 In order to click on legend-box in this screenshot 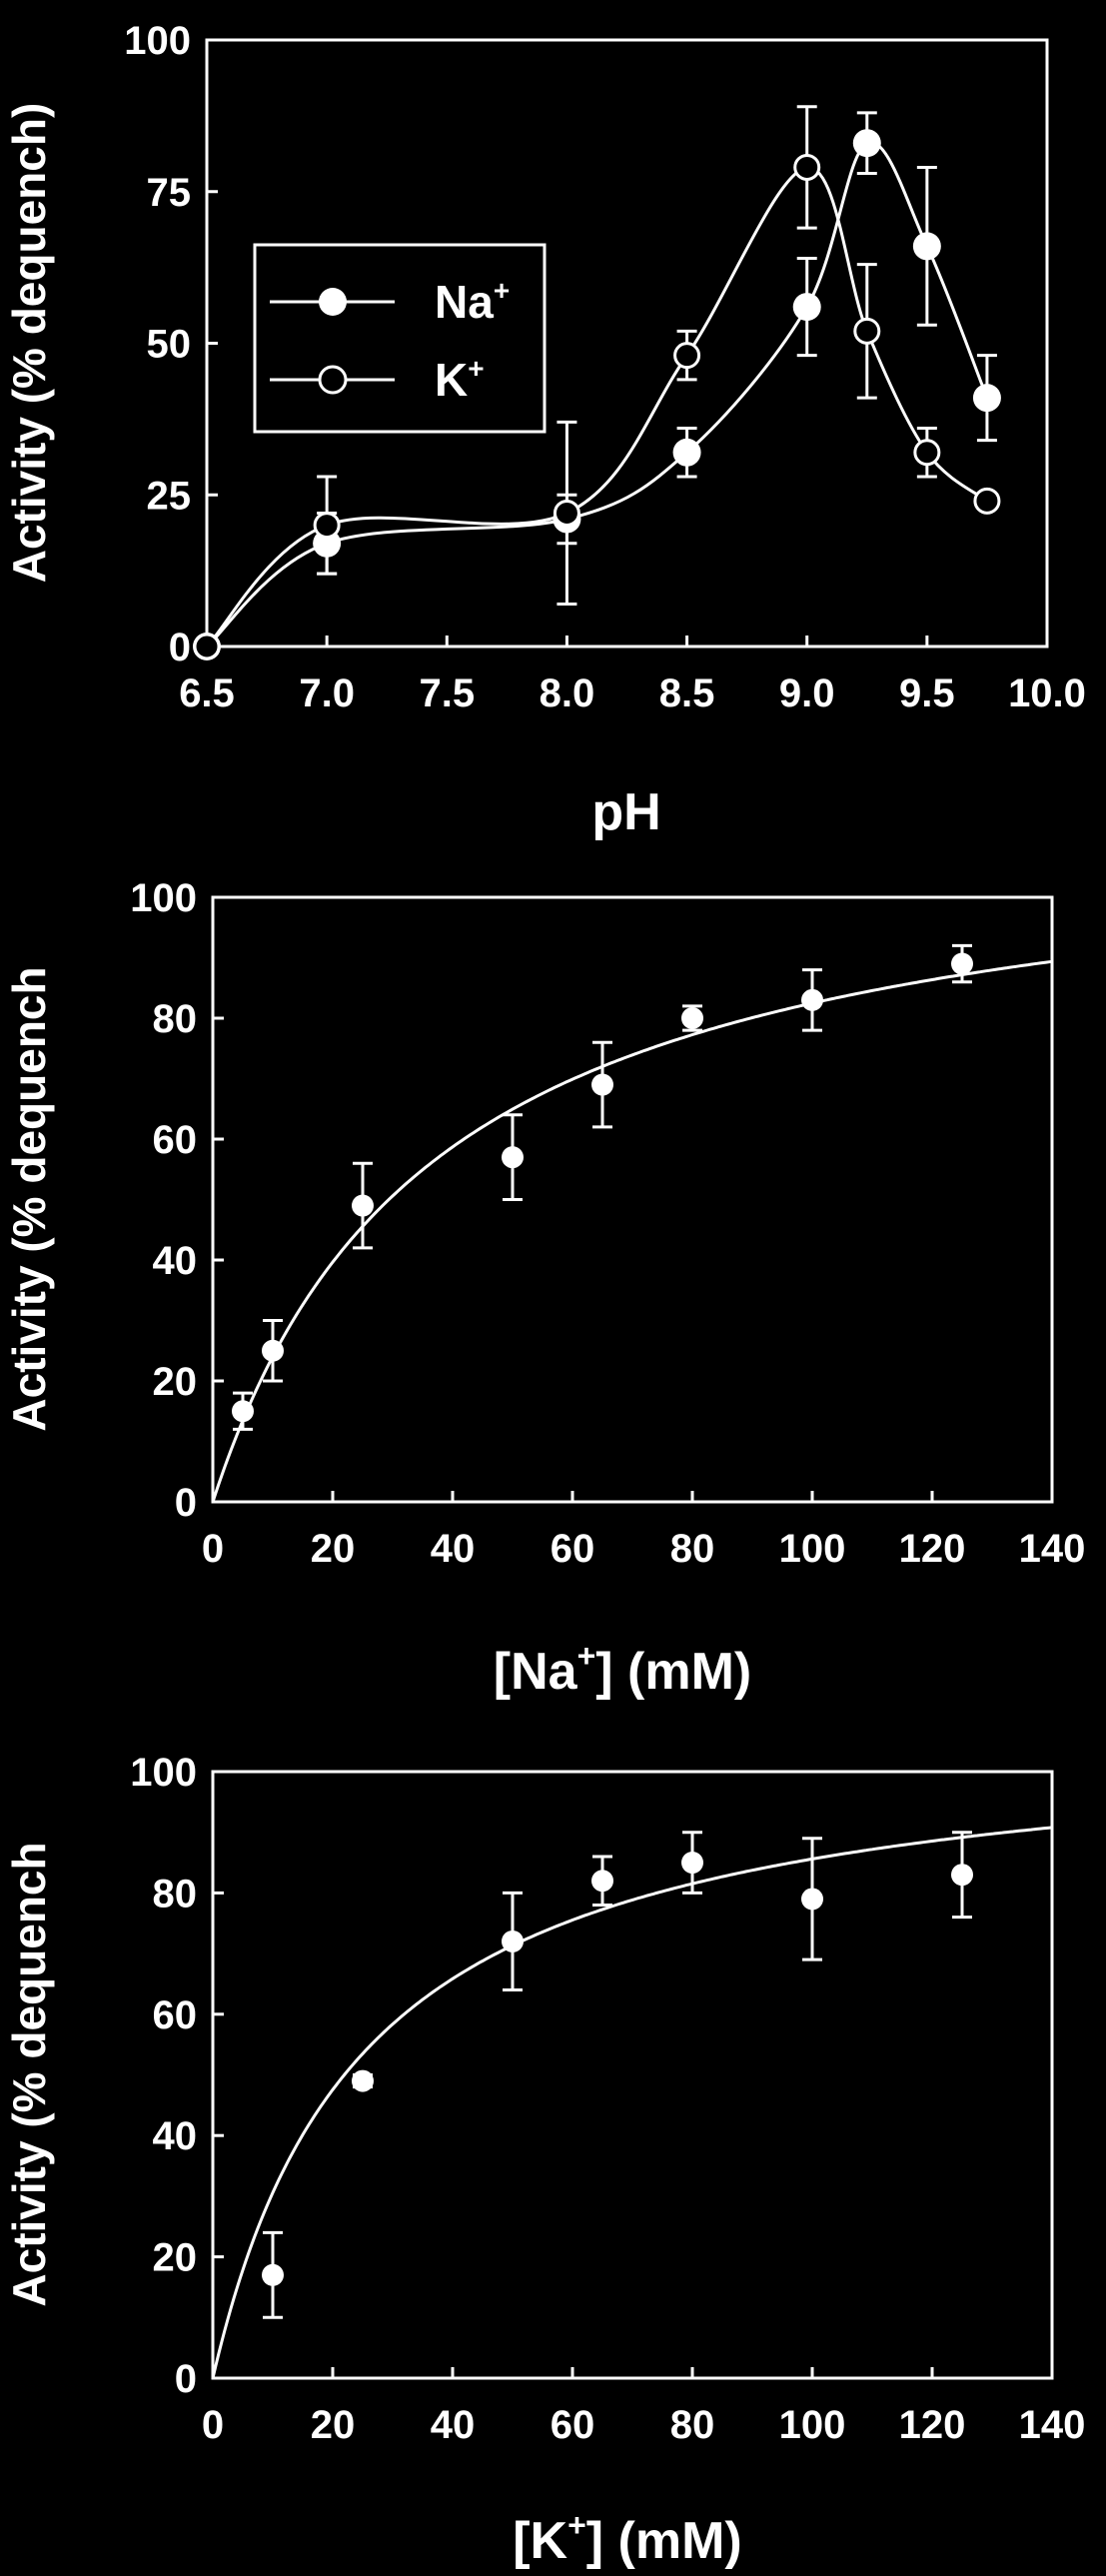, I will do `click(400, 338)`.